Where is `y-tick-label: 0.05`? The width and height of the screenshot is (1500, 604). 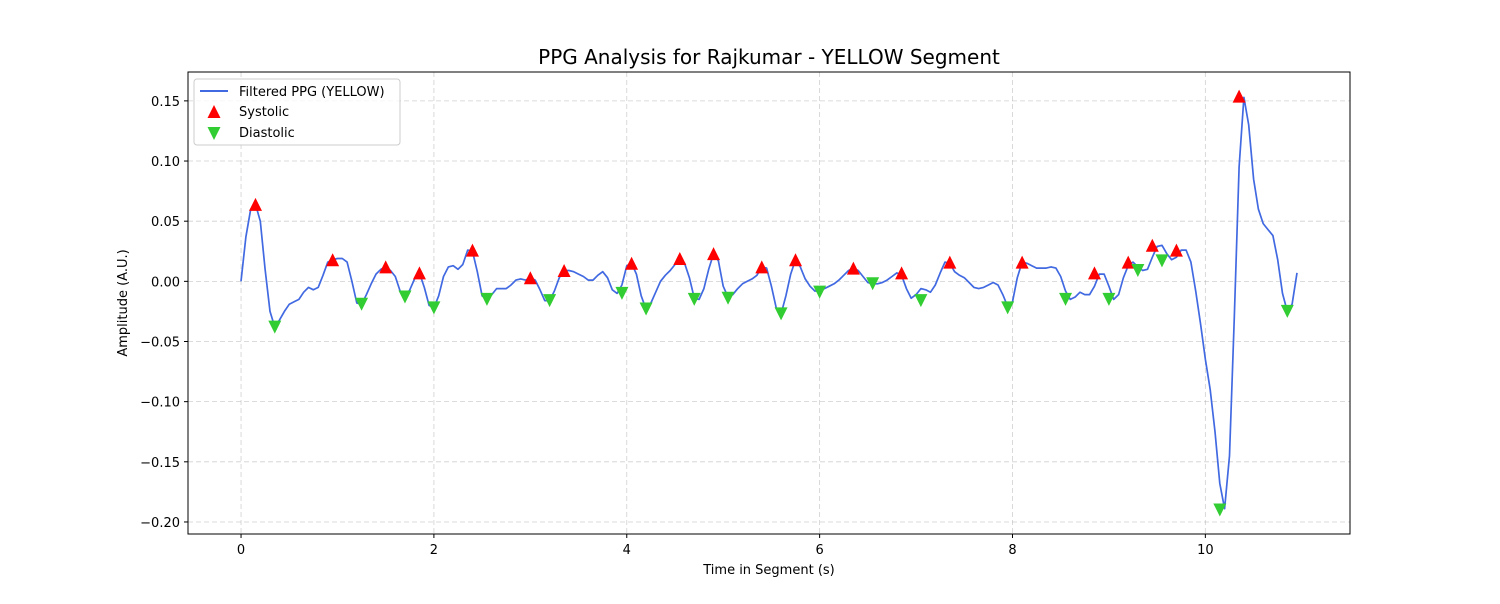 y-tick-label: 0.05 is located at coordinates (165, 222).